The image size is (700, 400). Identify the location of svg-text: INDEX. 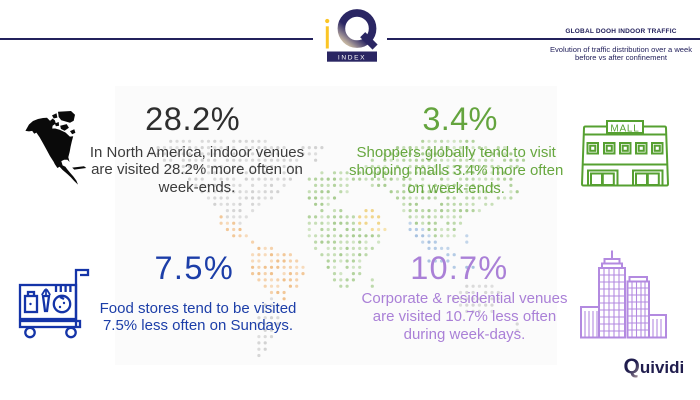
(352, 57).